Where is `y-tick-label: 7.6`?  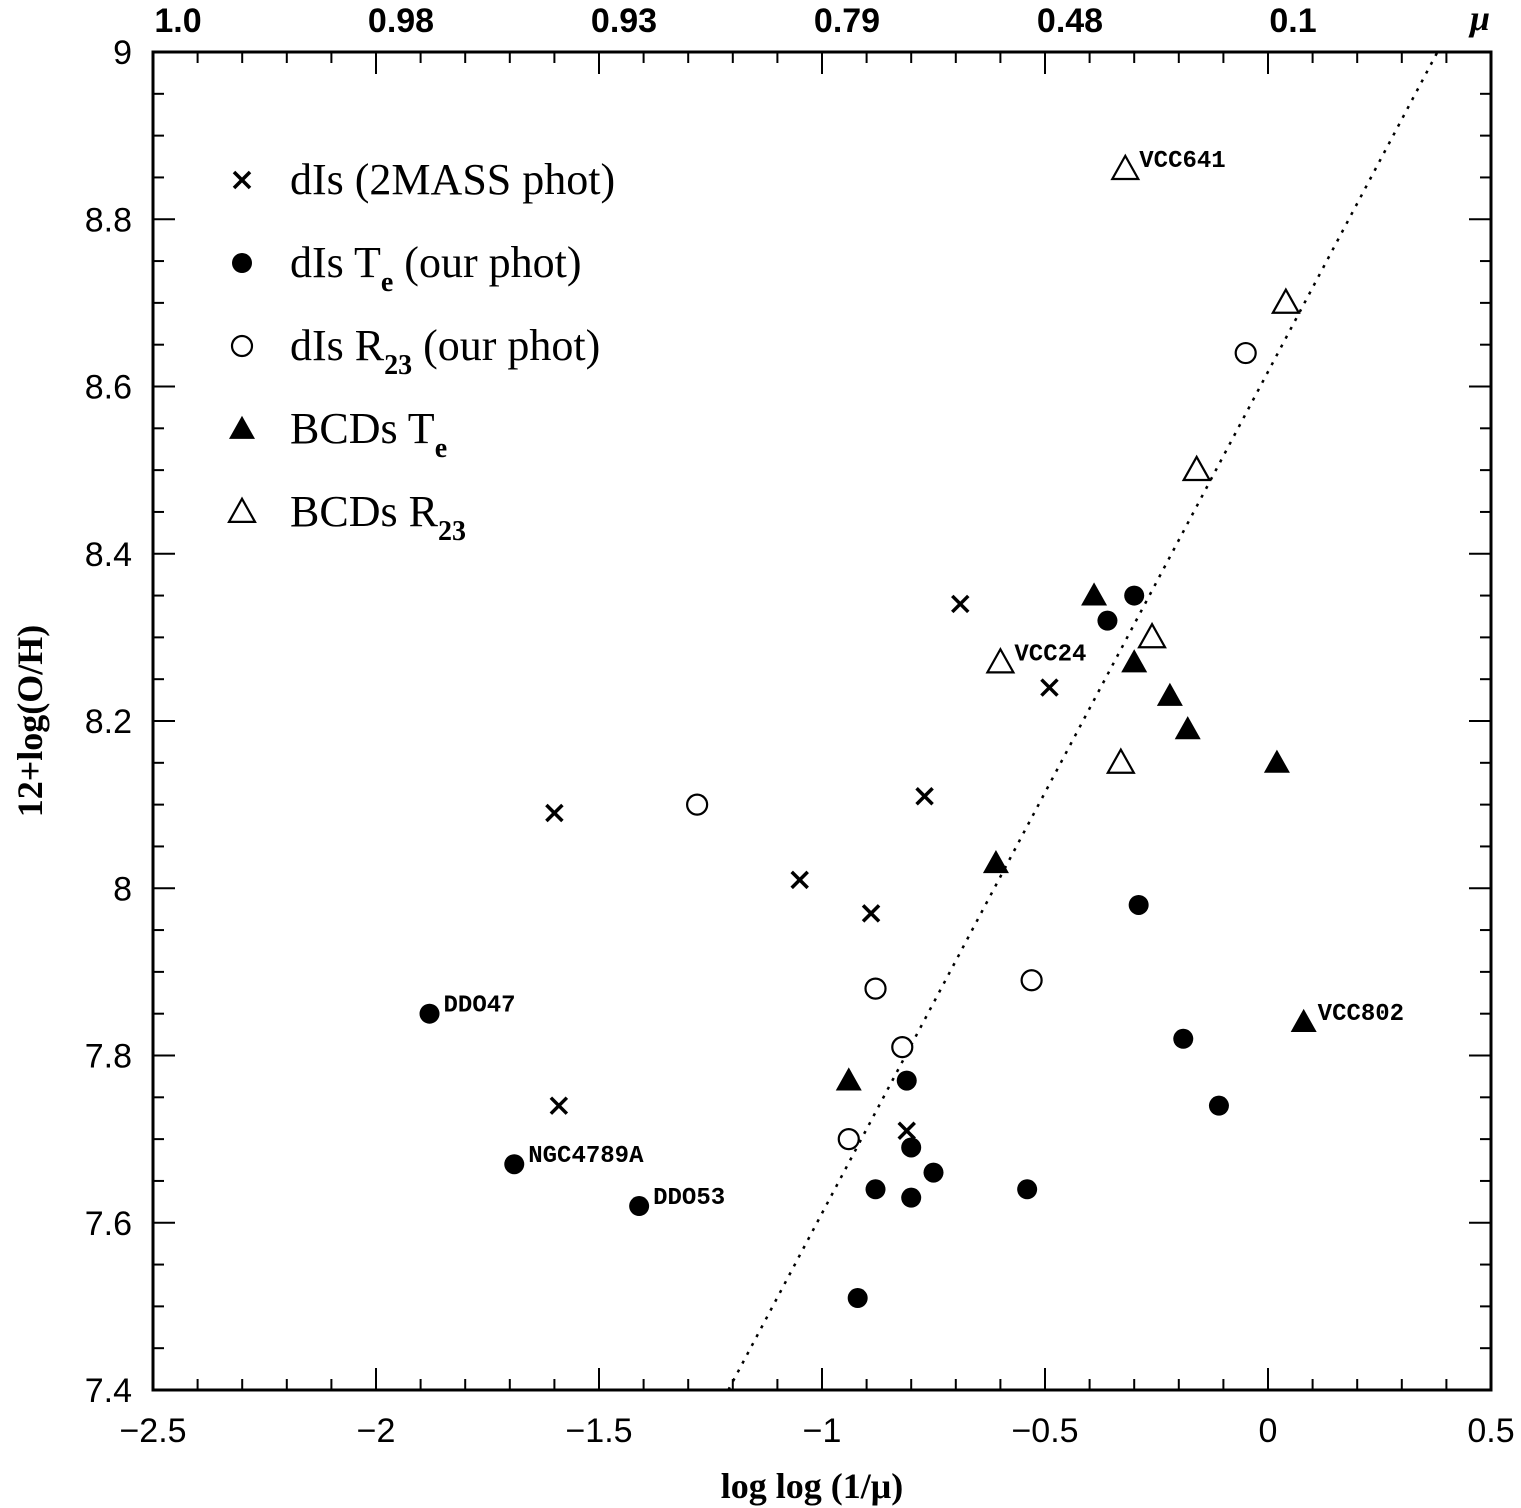
y-tick-label: 7.6 is located at coordinates (108, 1224).